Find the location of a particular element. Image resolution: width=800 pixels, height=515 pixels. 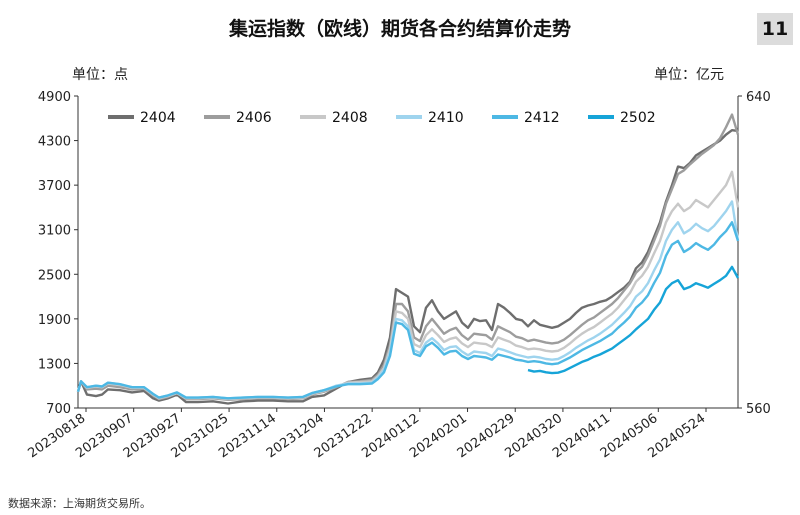

legend-label-2502: 2502 is located at coordinates (638, 118).